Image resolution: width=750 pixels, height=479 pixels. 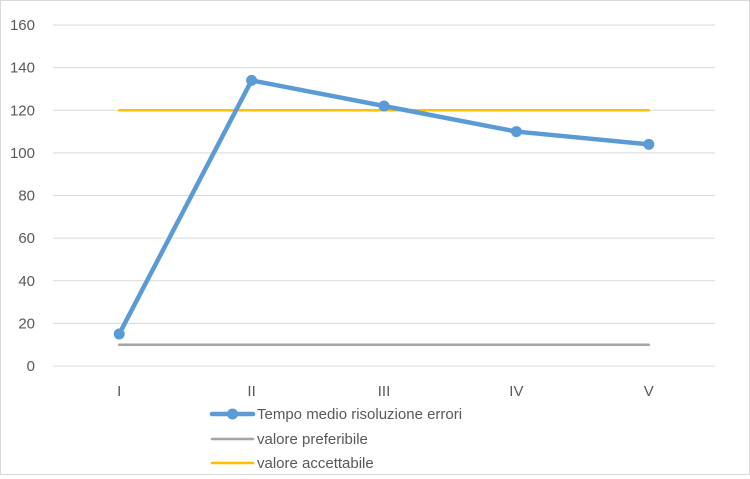 What do you see at coordinates (26, 196) in the screenshot?
I see `y-tick-label: 80` at bounding box center [26, 196].